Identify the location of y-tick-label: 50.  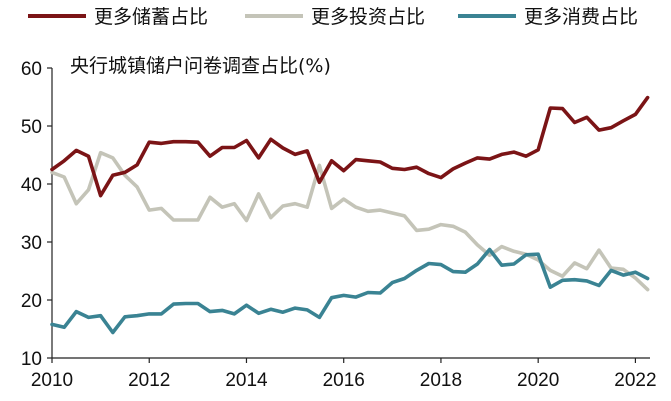
(31, 127).